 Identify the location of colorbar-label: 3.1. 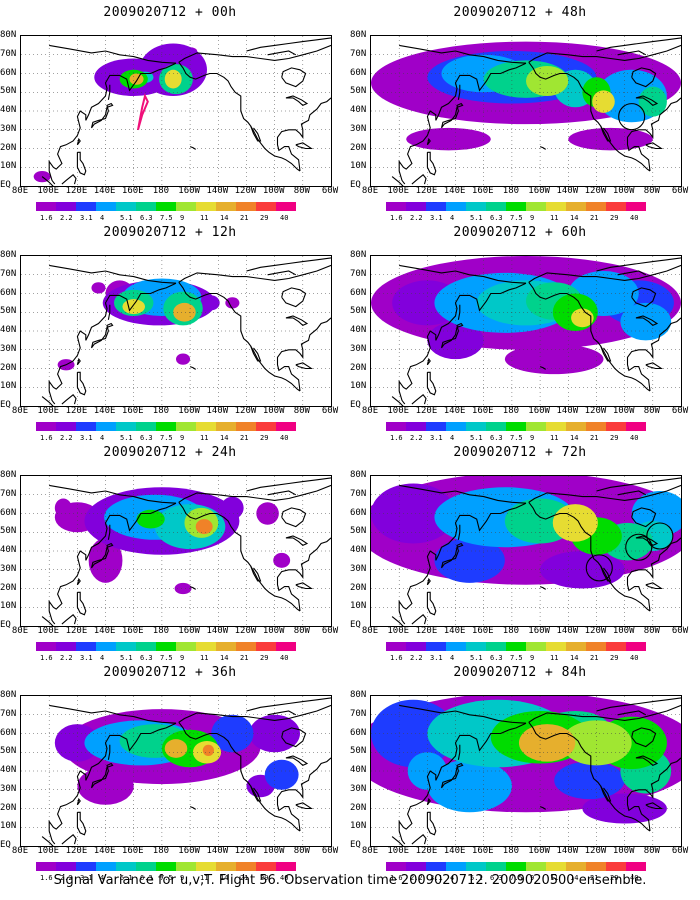
(86, 658).